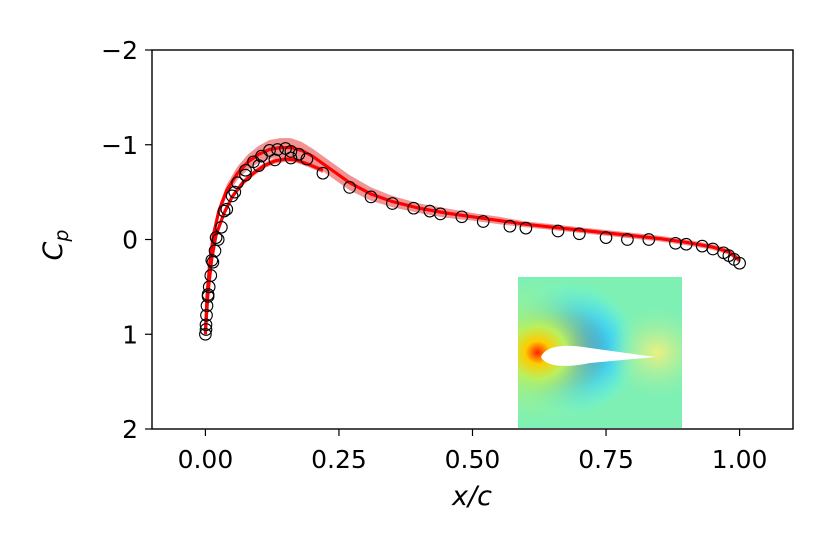 This screenshot has height=554, width=830. I want to click on airfoil-shape, so click(598, 355).